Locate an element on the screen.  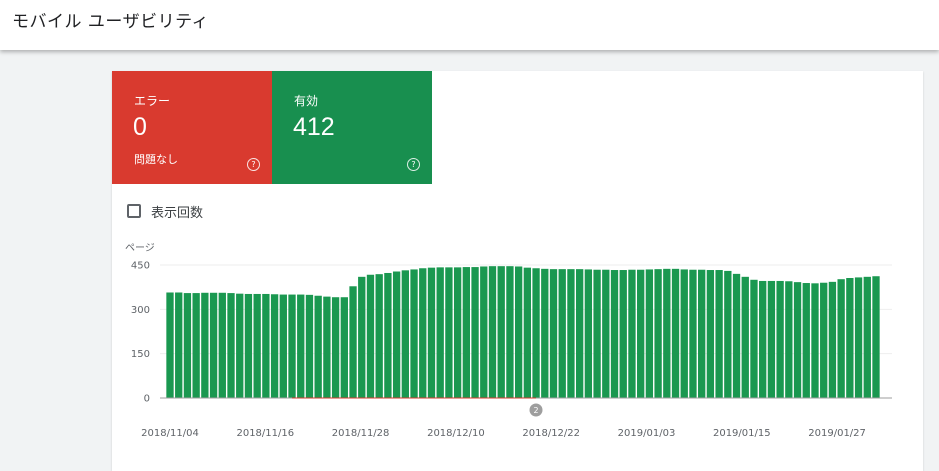
impressions-checkbox is located at coordinates (134, 211).